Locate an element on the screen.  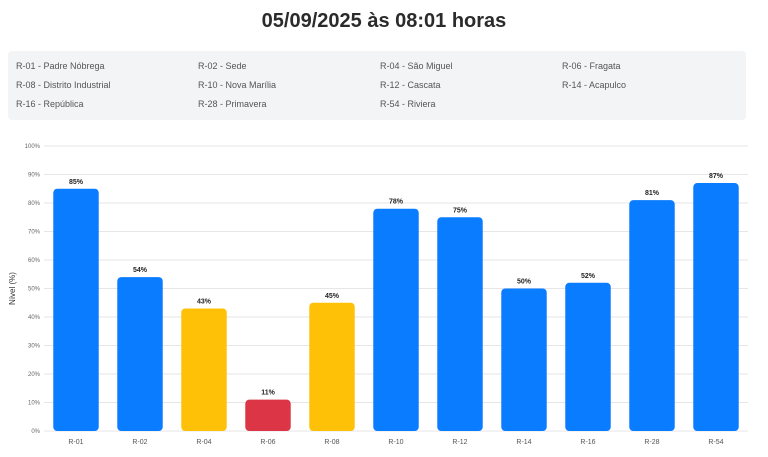
legend-item: R-14 - Acapulco is located at coordinates (594, 85).